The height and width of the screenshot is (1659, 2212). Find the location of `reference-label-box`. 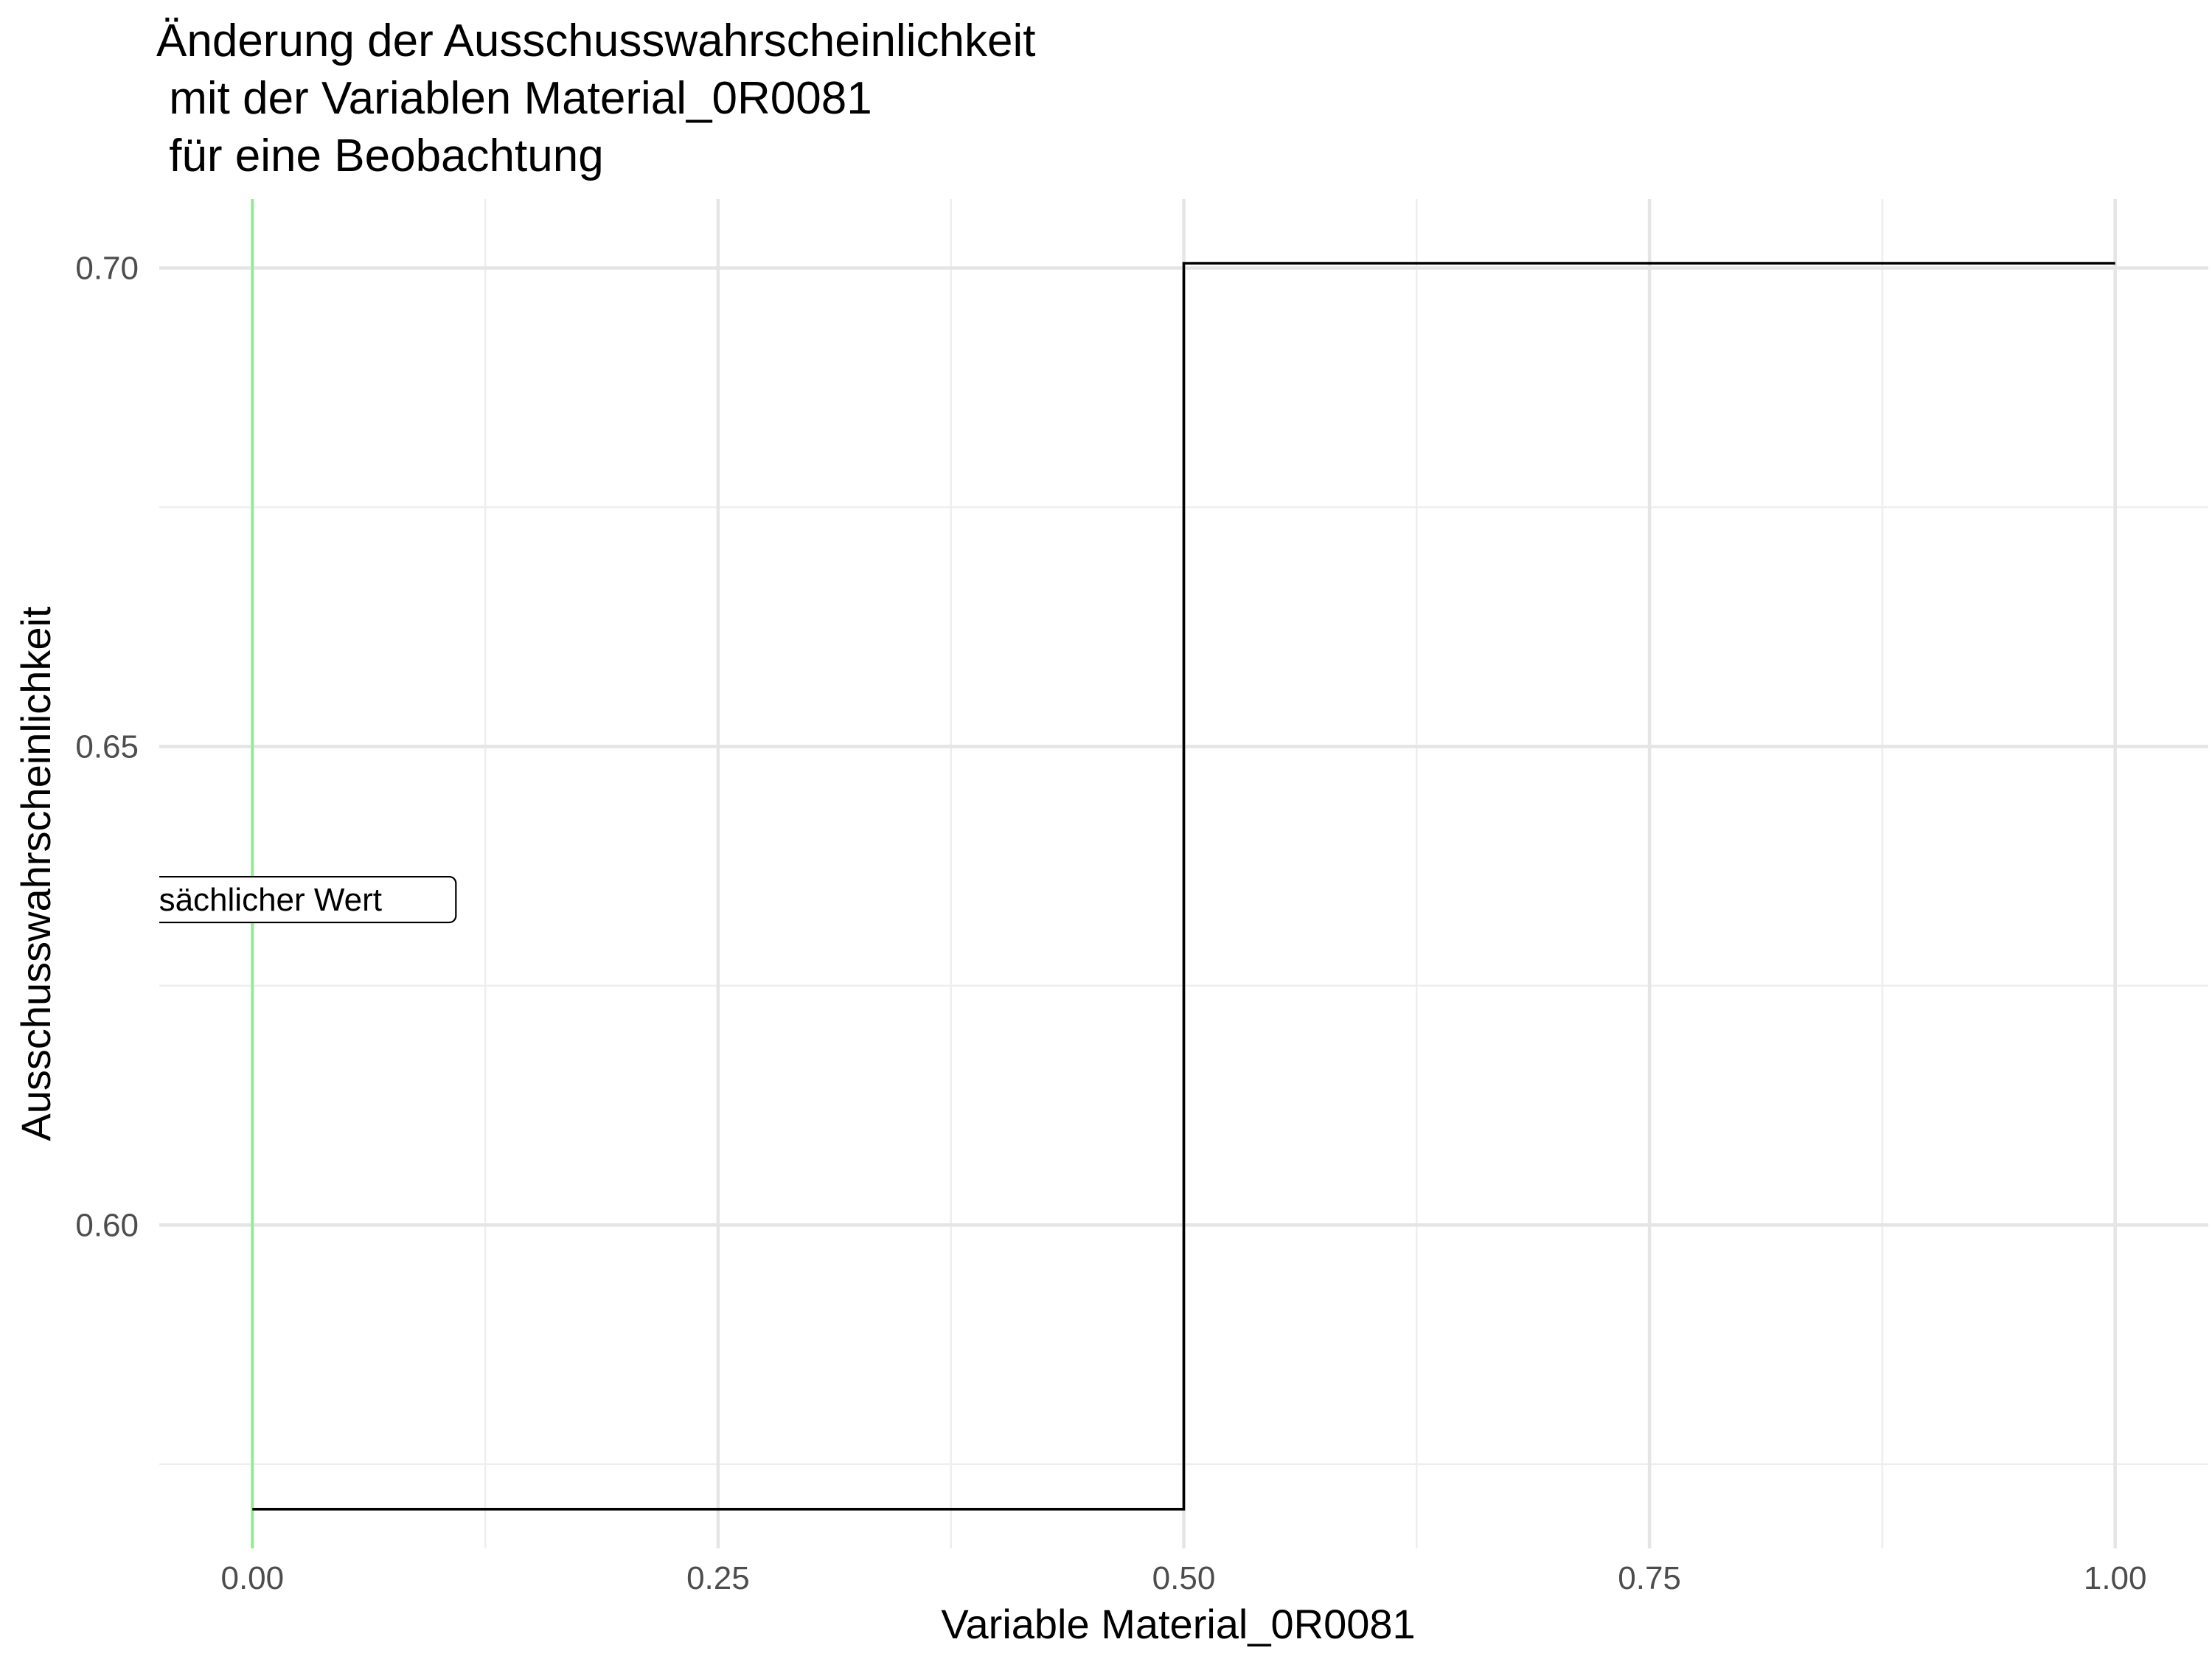

reference-label-box is located at coordinates (308, 899).